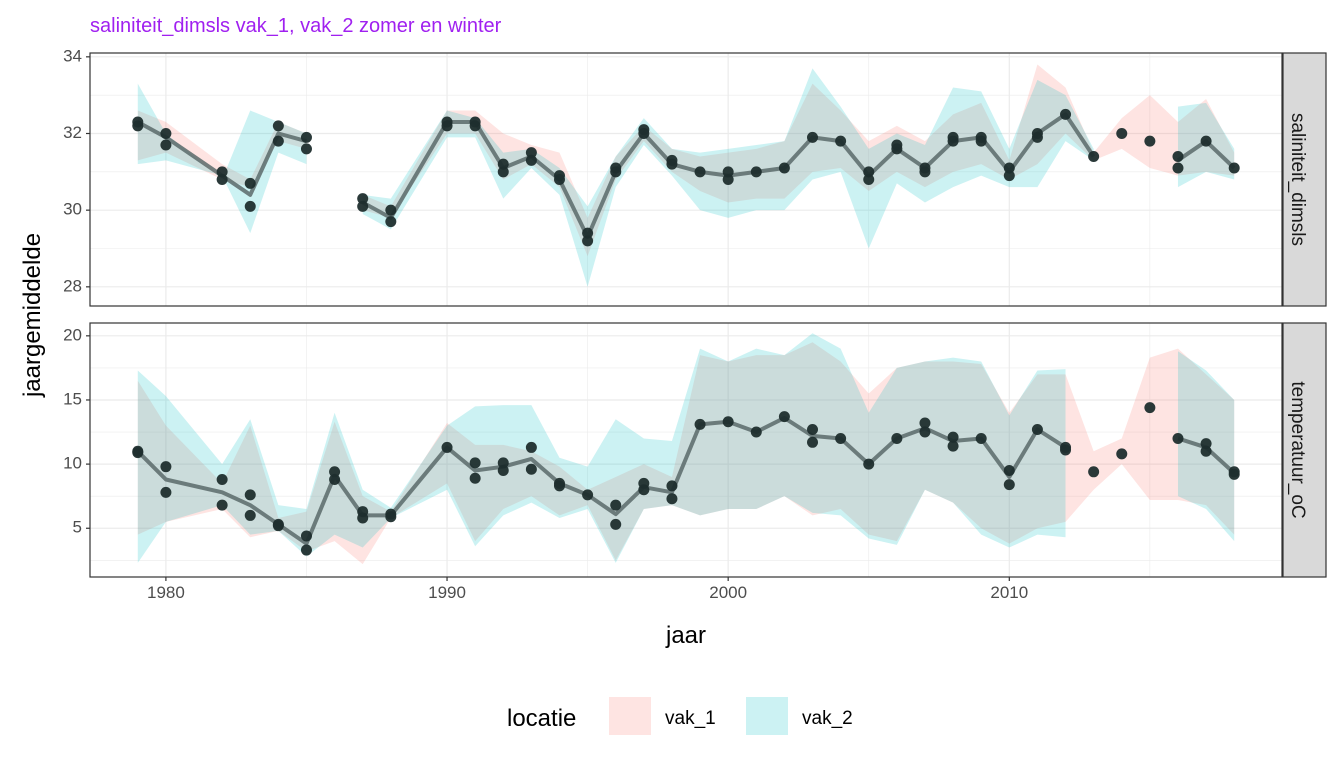 The width and height of the screenshot is (1344, 768). What do you see at coordinates (680, 716) in the screenshot?
I see `legend: locatie vak_1 vak_2` at bounding box center [680, 716].